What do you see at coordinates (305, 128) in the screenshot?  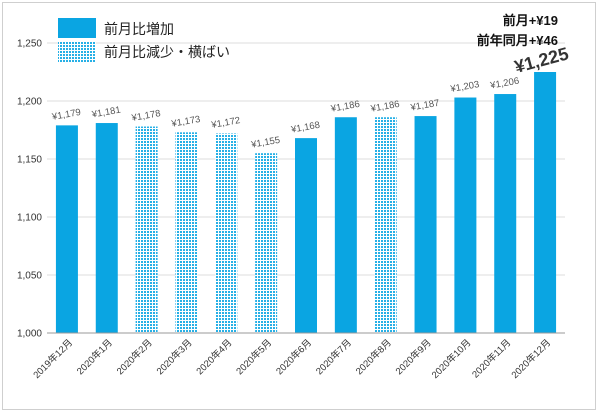 I see `data-label: ¥1,168` at bounding box center [305, 128].